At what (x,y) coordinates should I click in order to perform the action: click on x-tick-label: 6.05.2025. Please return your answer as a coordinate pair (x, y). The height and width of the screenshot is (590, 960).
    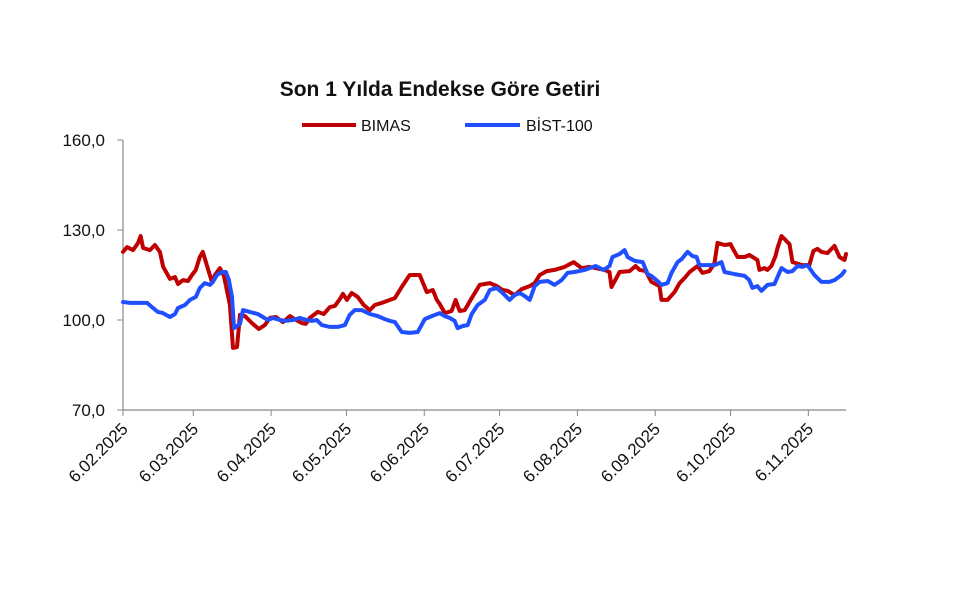
    Looking at the image, I should click on (321, 452).